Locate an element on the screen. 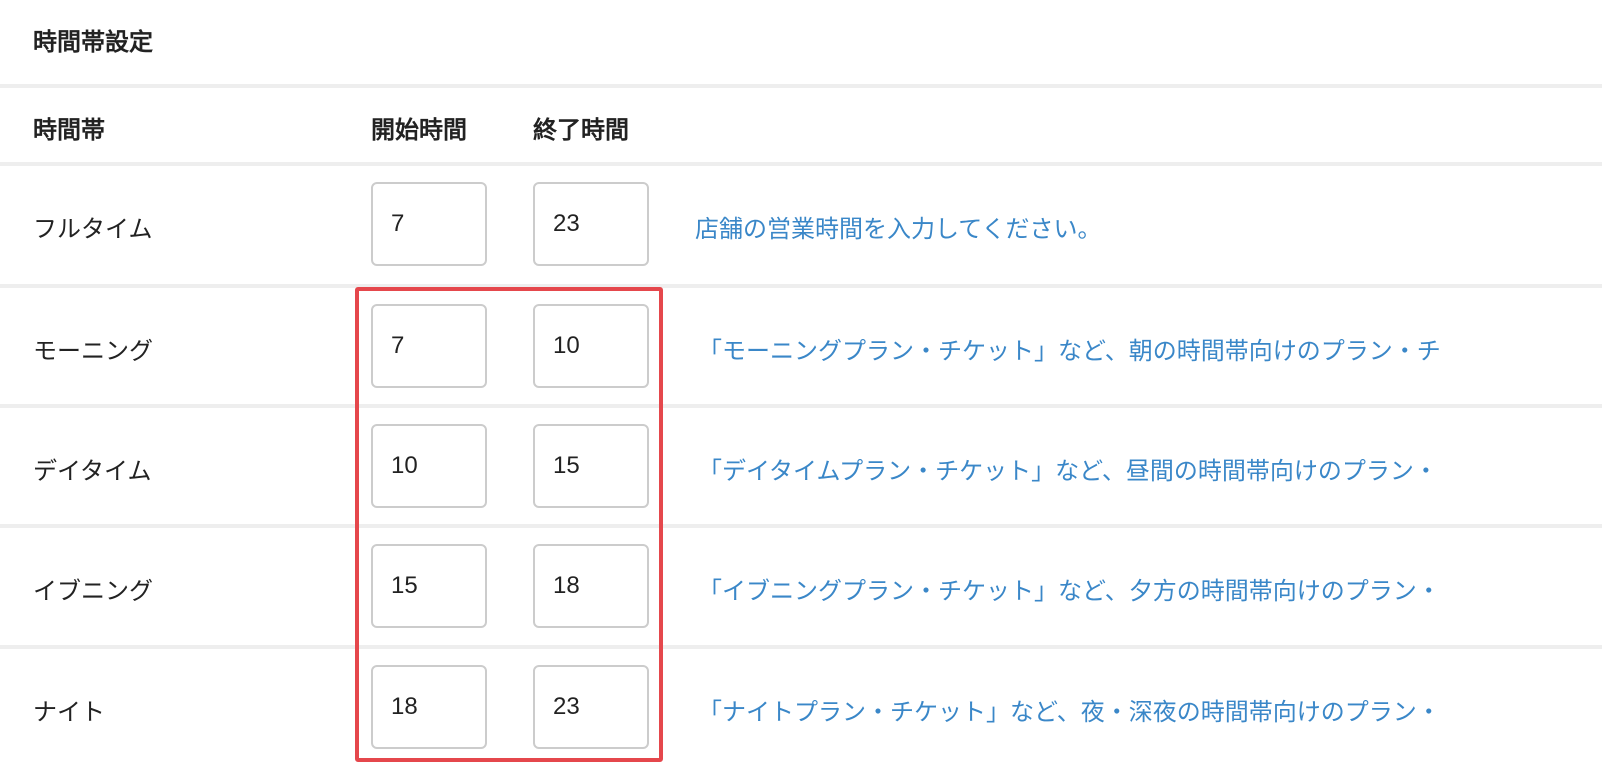  header-period: 時間帯 is located at coordinates (69, 130).